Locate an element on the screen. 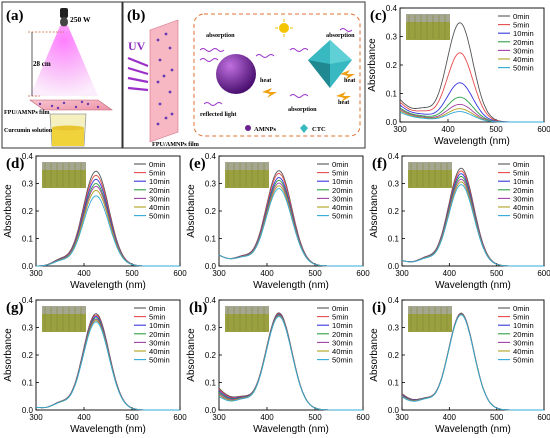 This screenshot has width=550, height=438. absorption-text-2: absorption is located at coordinates (340, 35).